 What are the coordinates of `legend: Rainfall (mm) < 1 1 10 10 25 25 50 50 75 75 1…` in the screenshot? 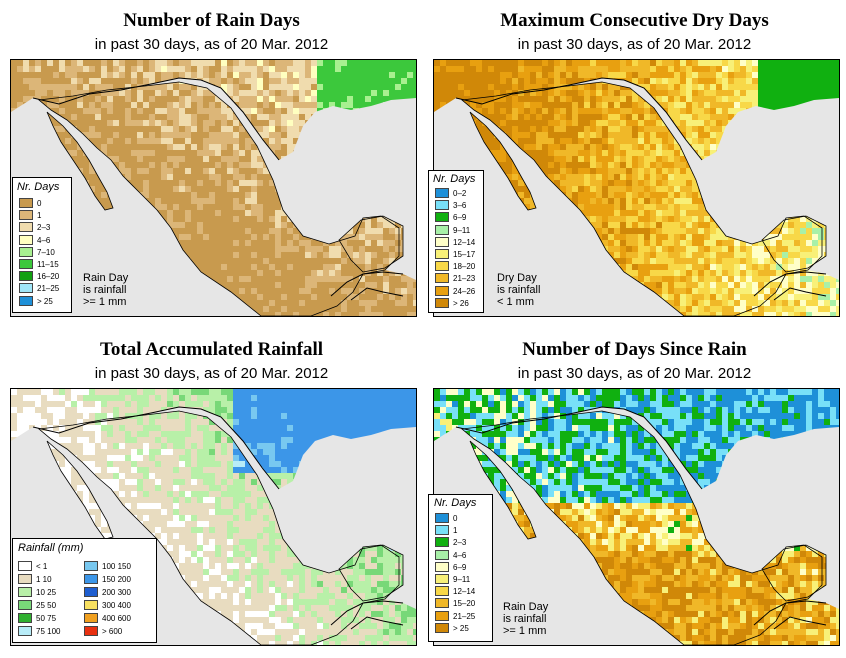 It's located at (84, 590).